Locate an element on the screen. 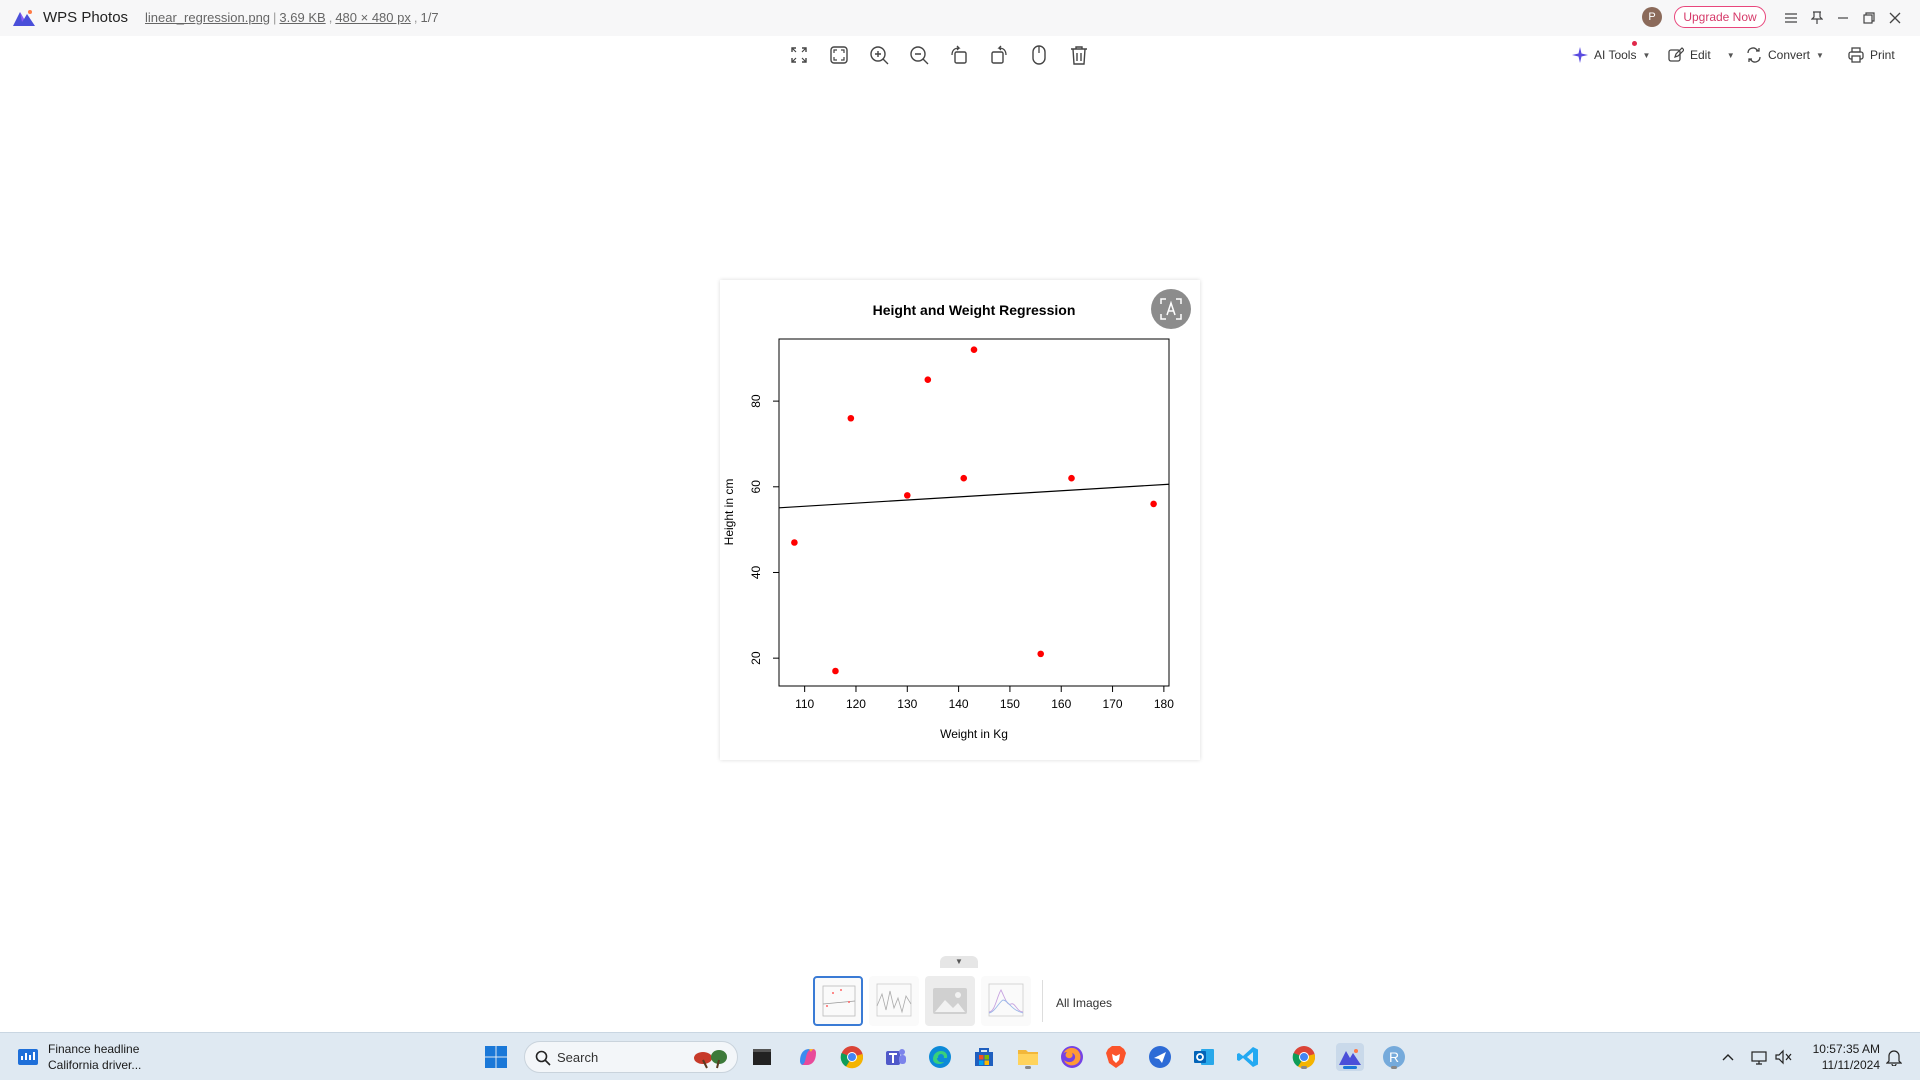 This screenshot has width=1920, height=1080. close-icon is located at coordinates (1895, 18).